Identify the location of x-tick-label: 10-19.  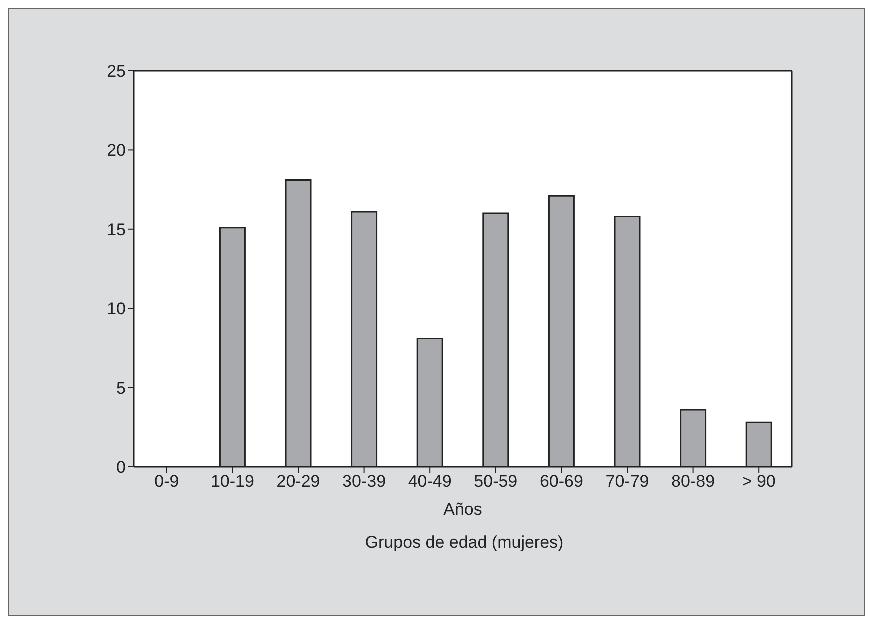
(232, 482).